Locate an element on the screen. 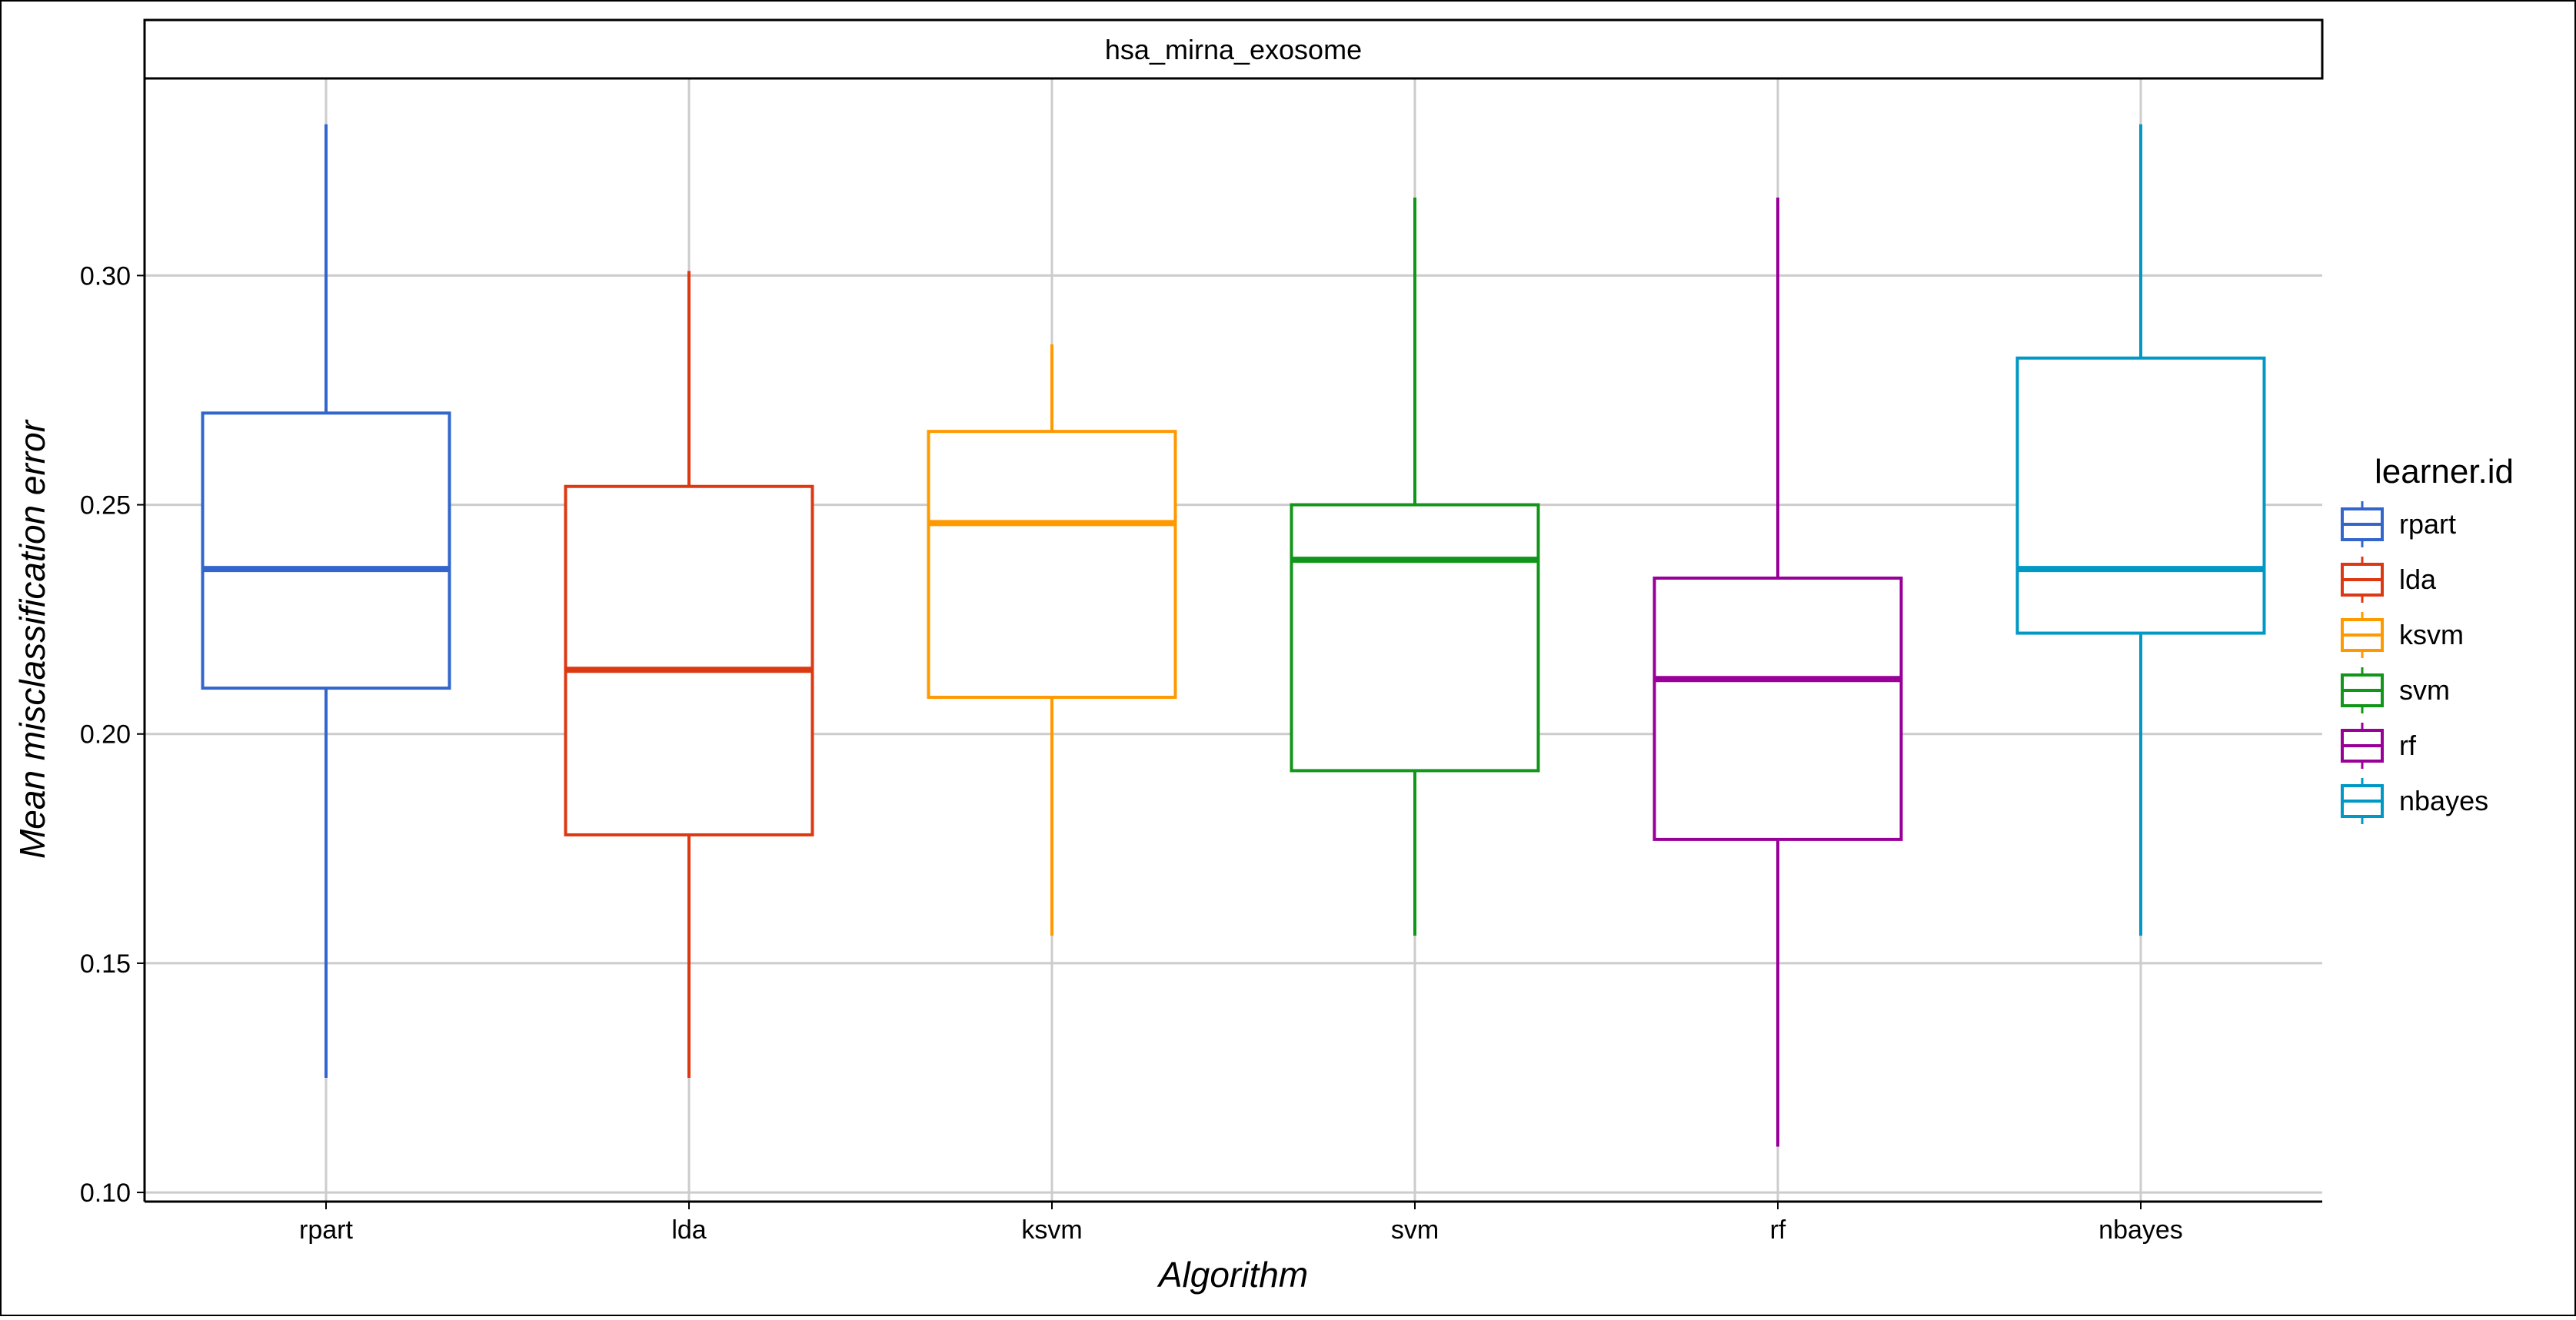  box-lda is located at coordinates (689, 674).